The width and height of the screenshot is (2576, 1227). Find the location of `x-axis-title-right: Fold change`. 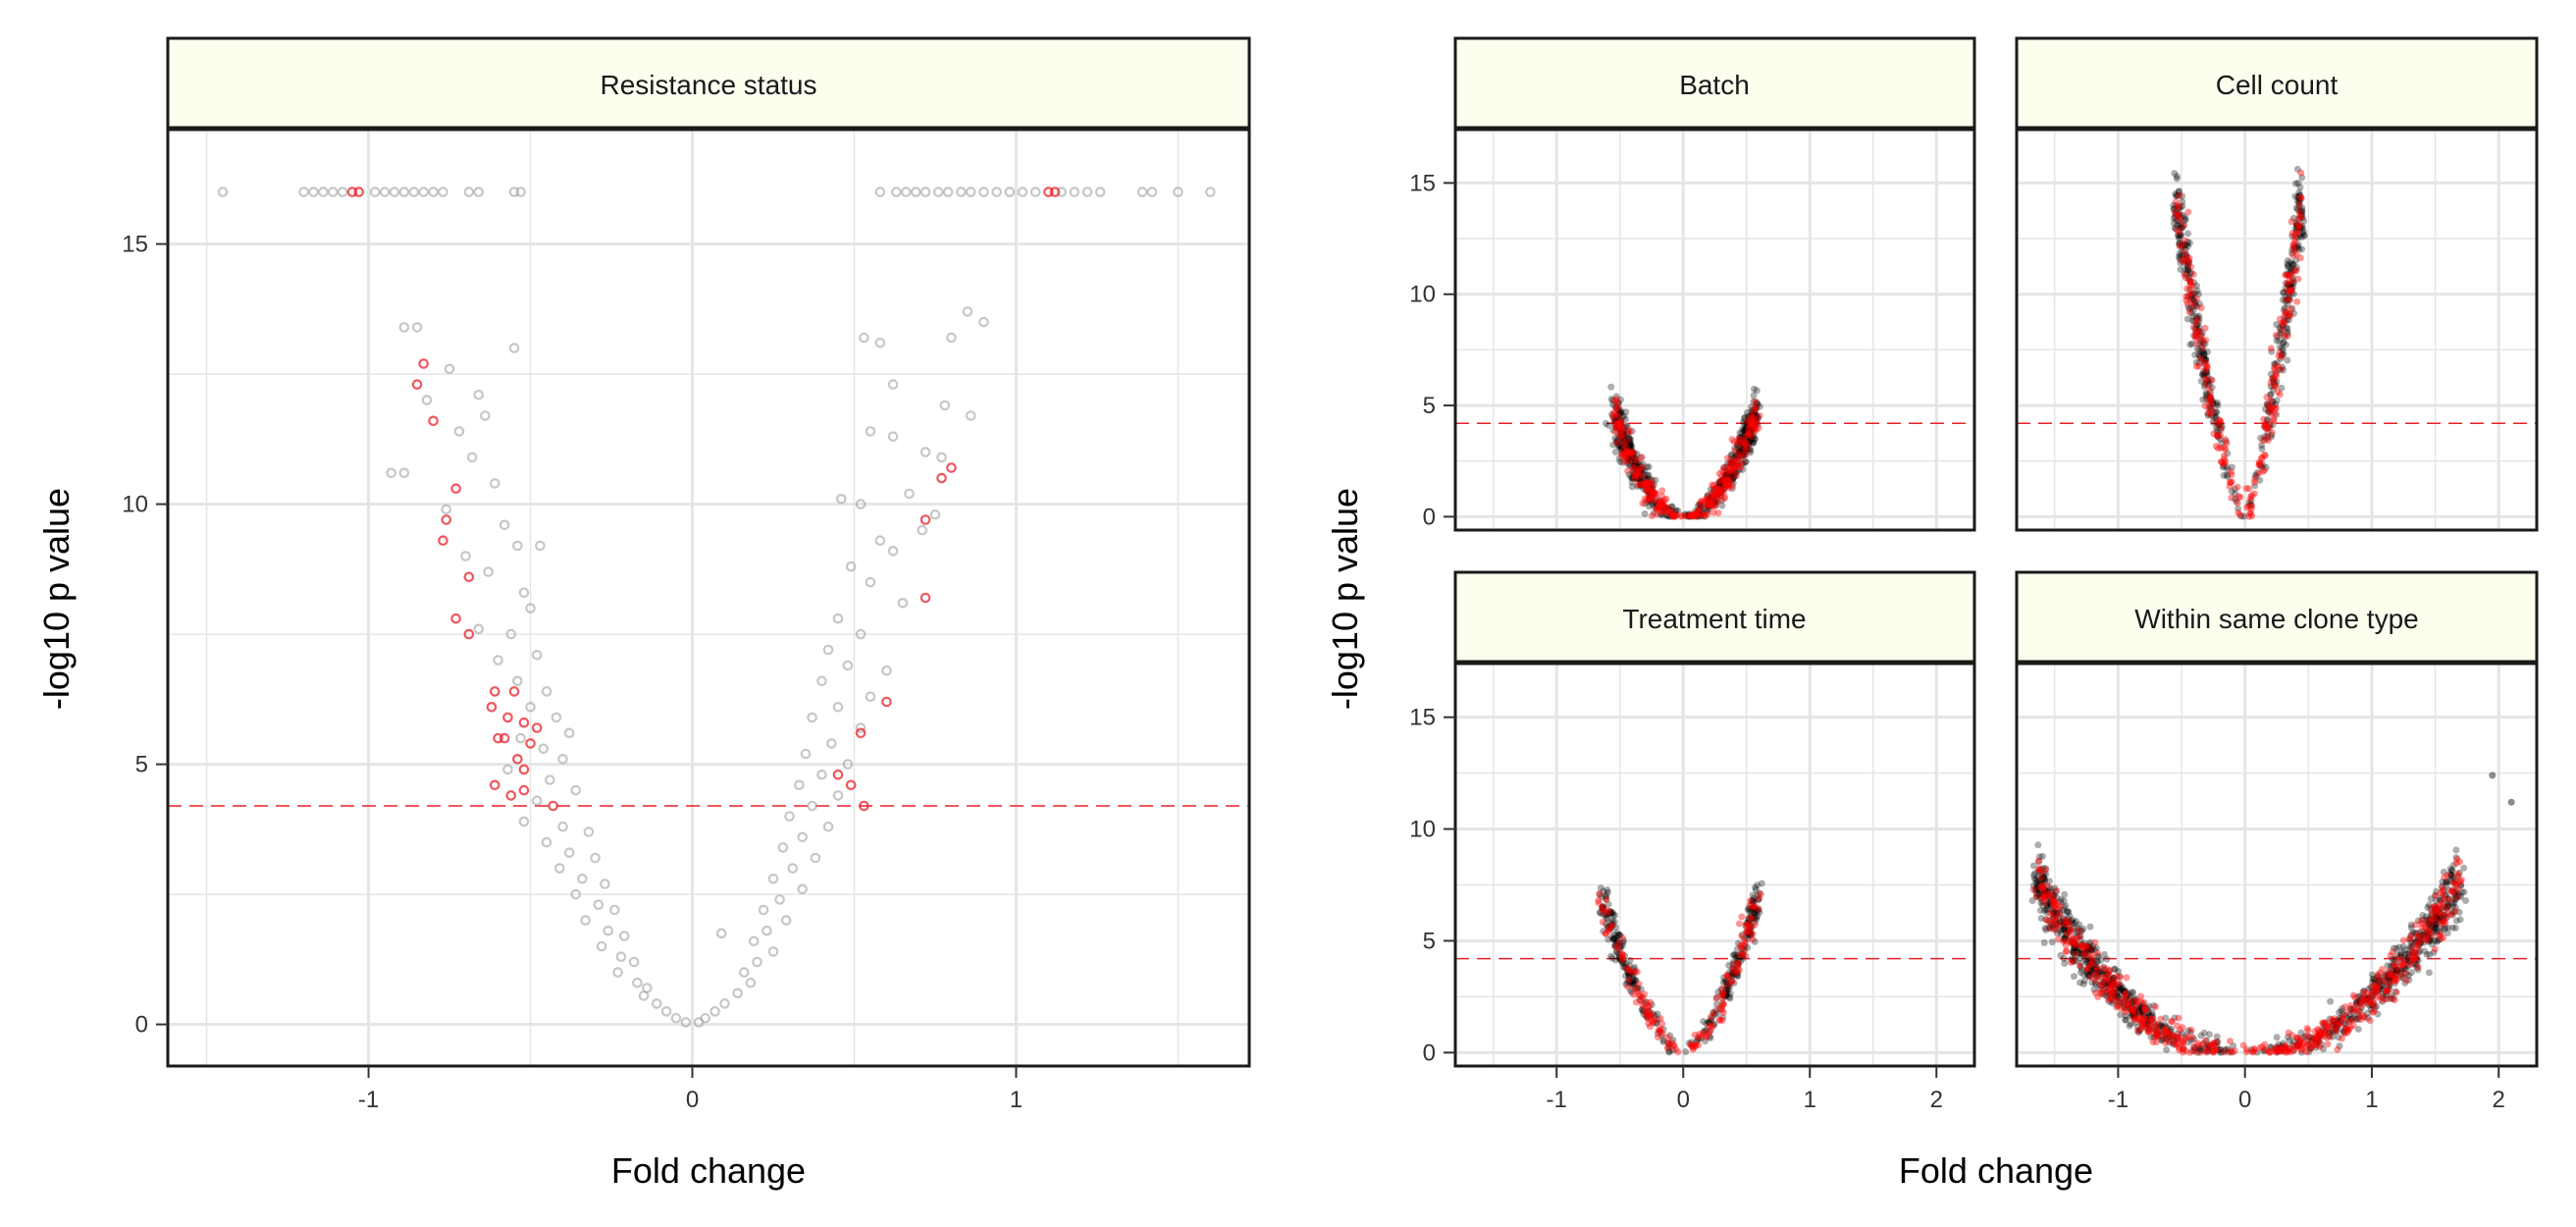

x-axis-title-right: Fold change is located at coordinates (1996, 1170).